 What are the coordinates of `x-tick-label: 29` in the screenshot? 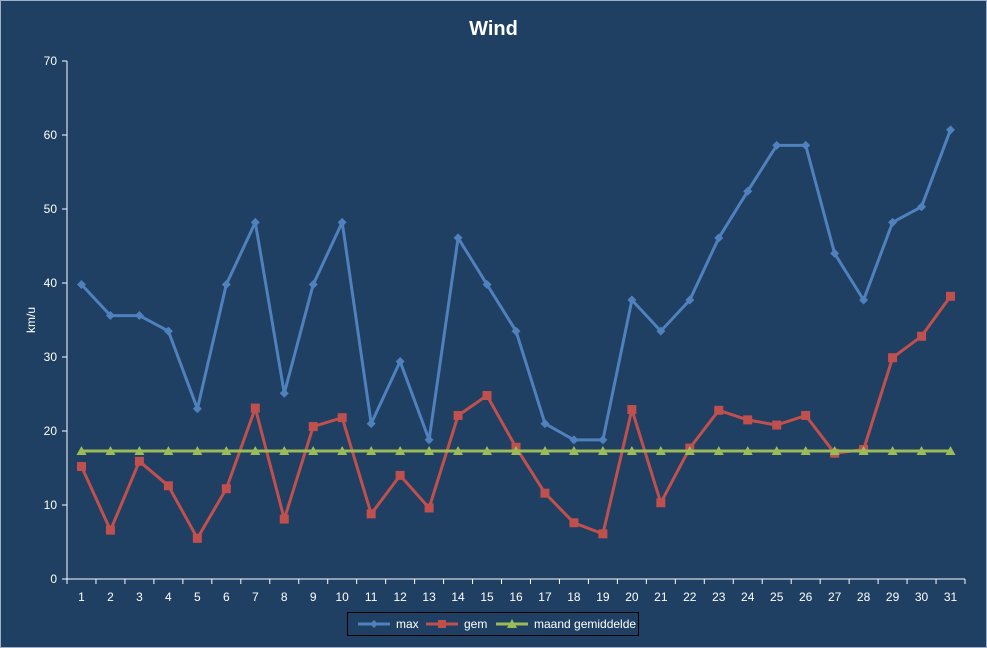 It's located at (893, 597).